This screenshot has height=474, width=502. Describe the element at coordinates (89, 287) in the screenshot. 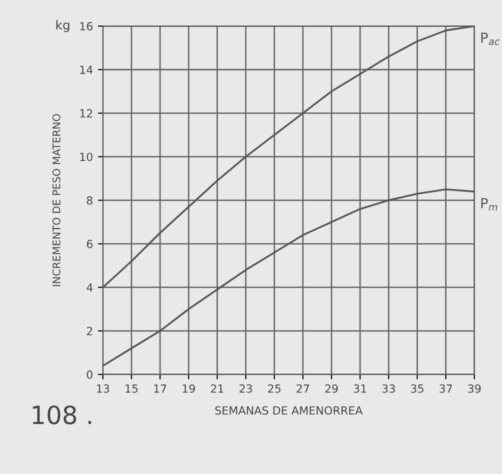

I see `y-tick-label: 4` at that location.